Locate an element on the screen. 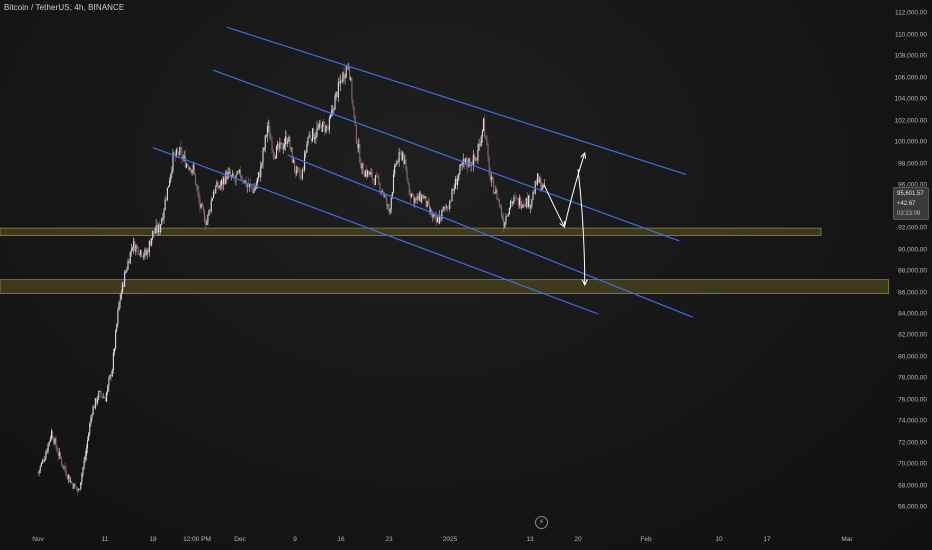 This screenshot has height=550, width=932. support-zones is located at coordinates (444, 261).